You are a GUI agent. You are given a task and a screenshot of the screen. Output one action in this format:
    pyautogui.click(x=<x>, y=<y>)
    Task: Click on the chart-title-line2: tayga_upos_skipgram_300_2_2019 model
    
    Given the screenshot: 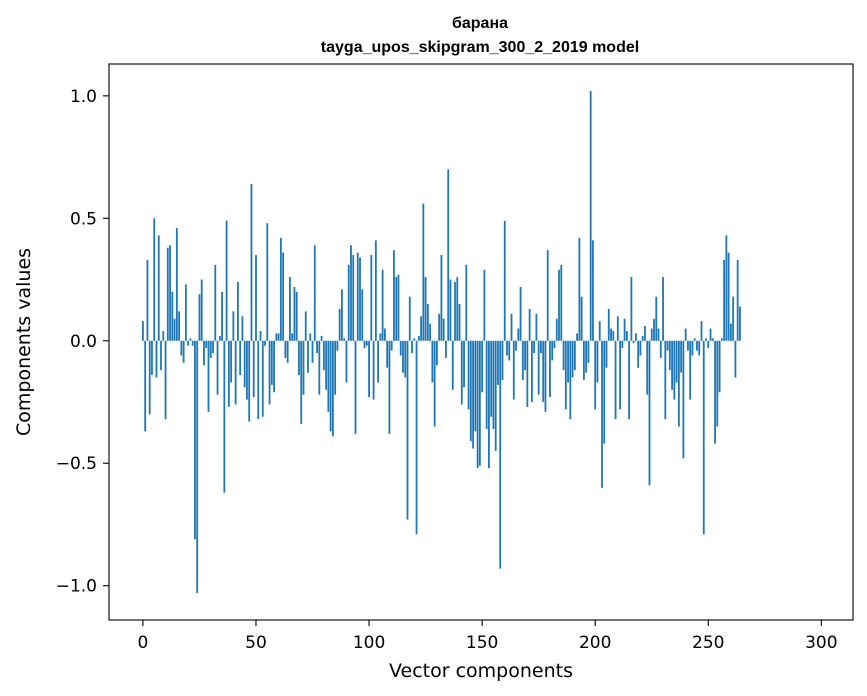 What is the action you would take?
    pyautogui.click(x=480, y=47)
    